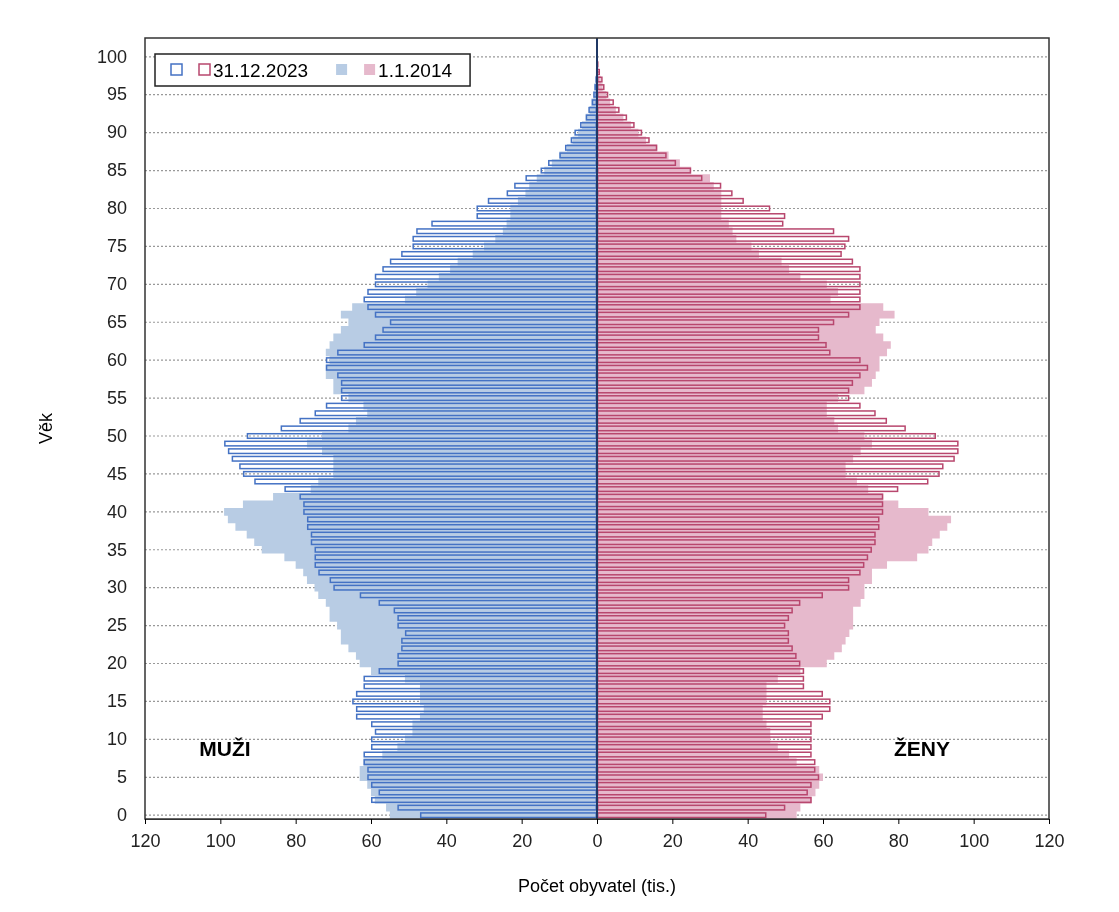  What do you see at coordinates (116, 549) in the screenshot?
I see `y-tick-label: 35` at bounding box center [116, 549].